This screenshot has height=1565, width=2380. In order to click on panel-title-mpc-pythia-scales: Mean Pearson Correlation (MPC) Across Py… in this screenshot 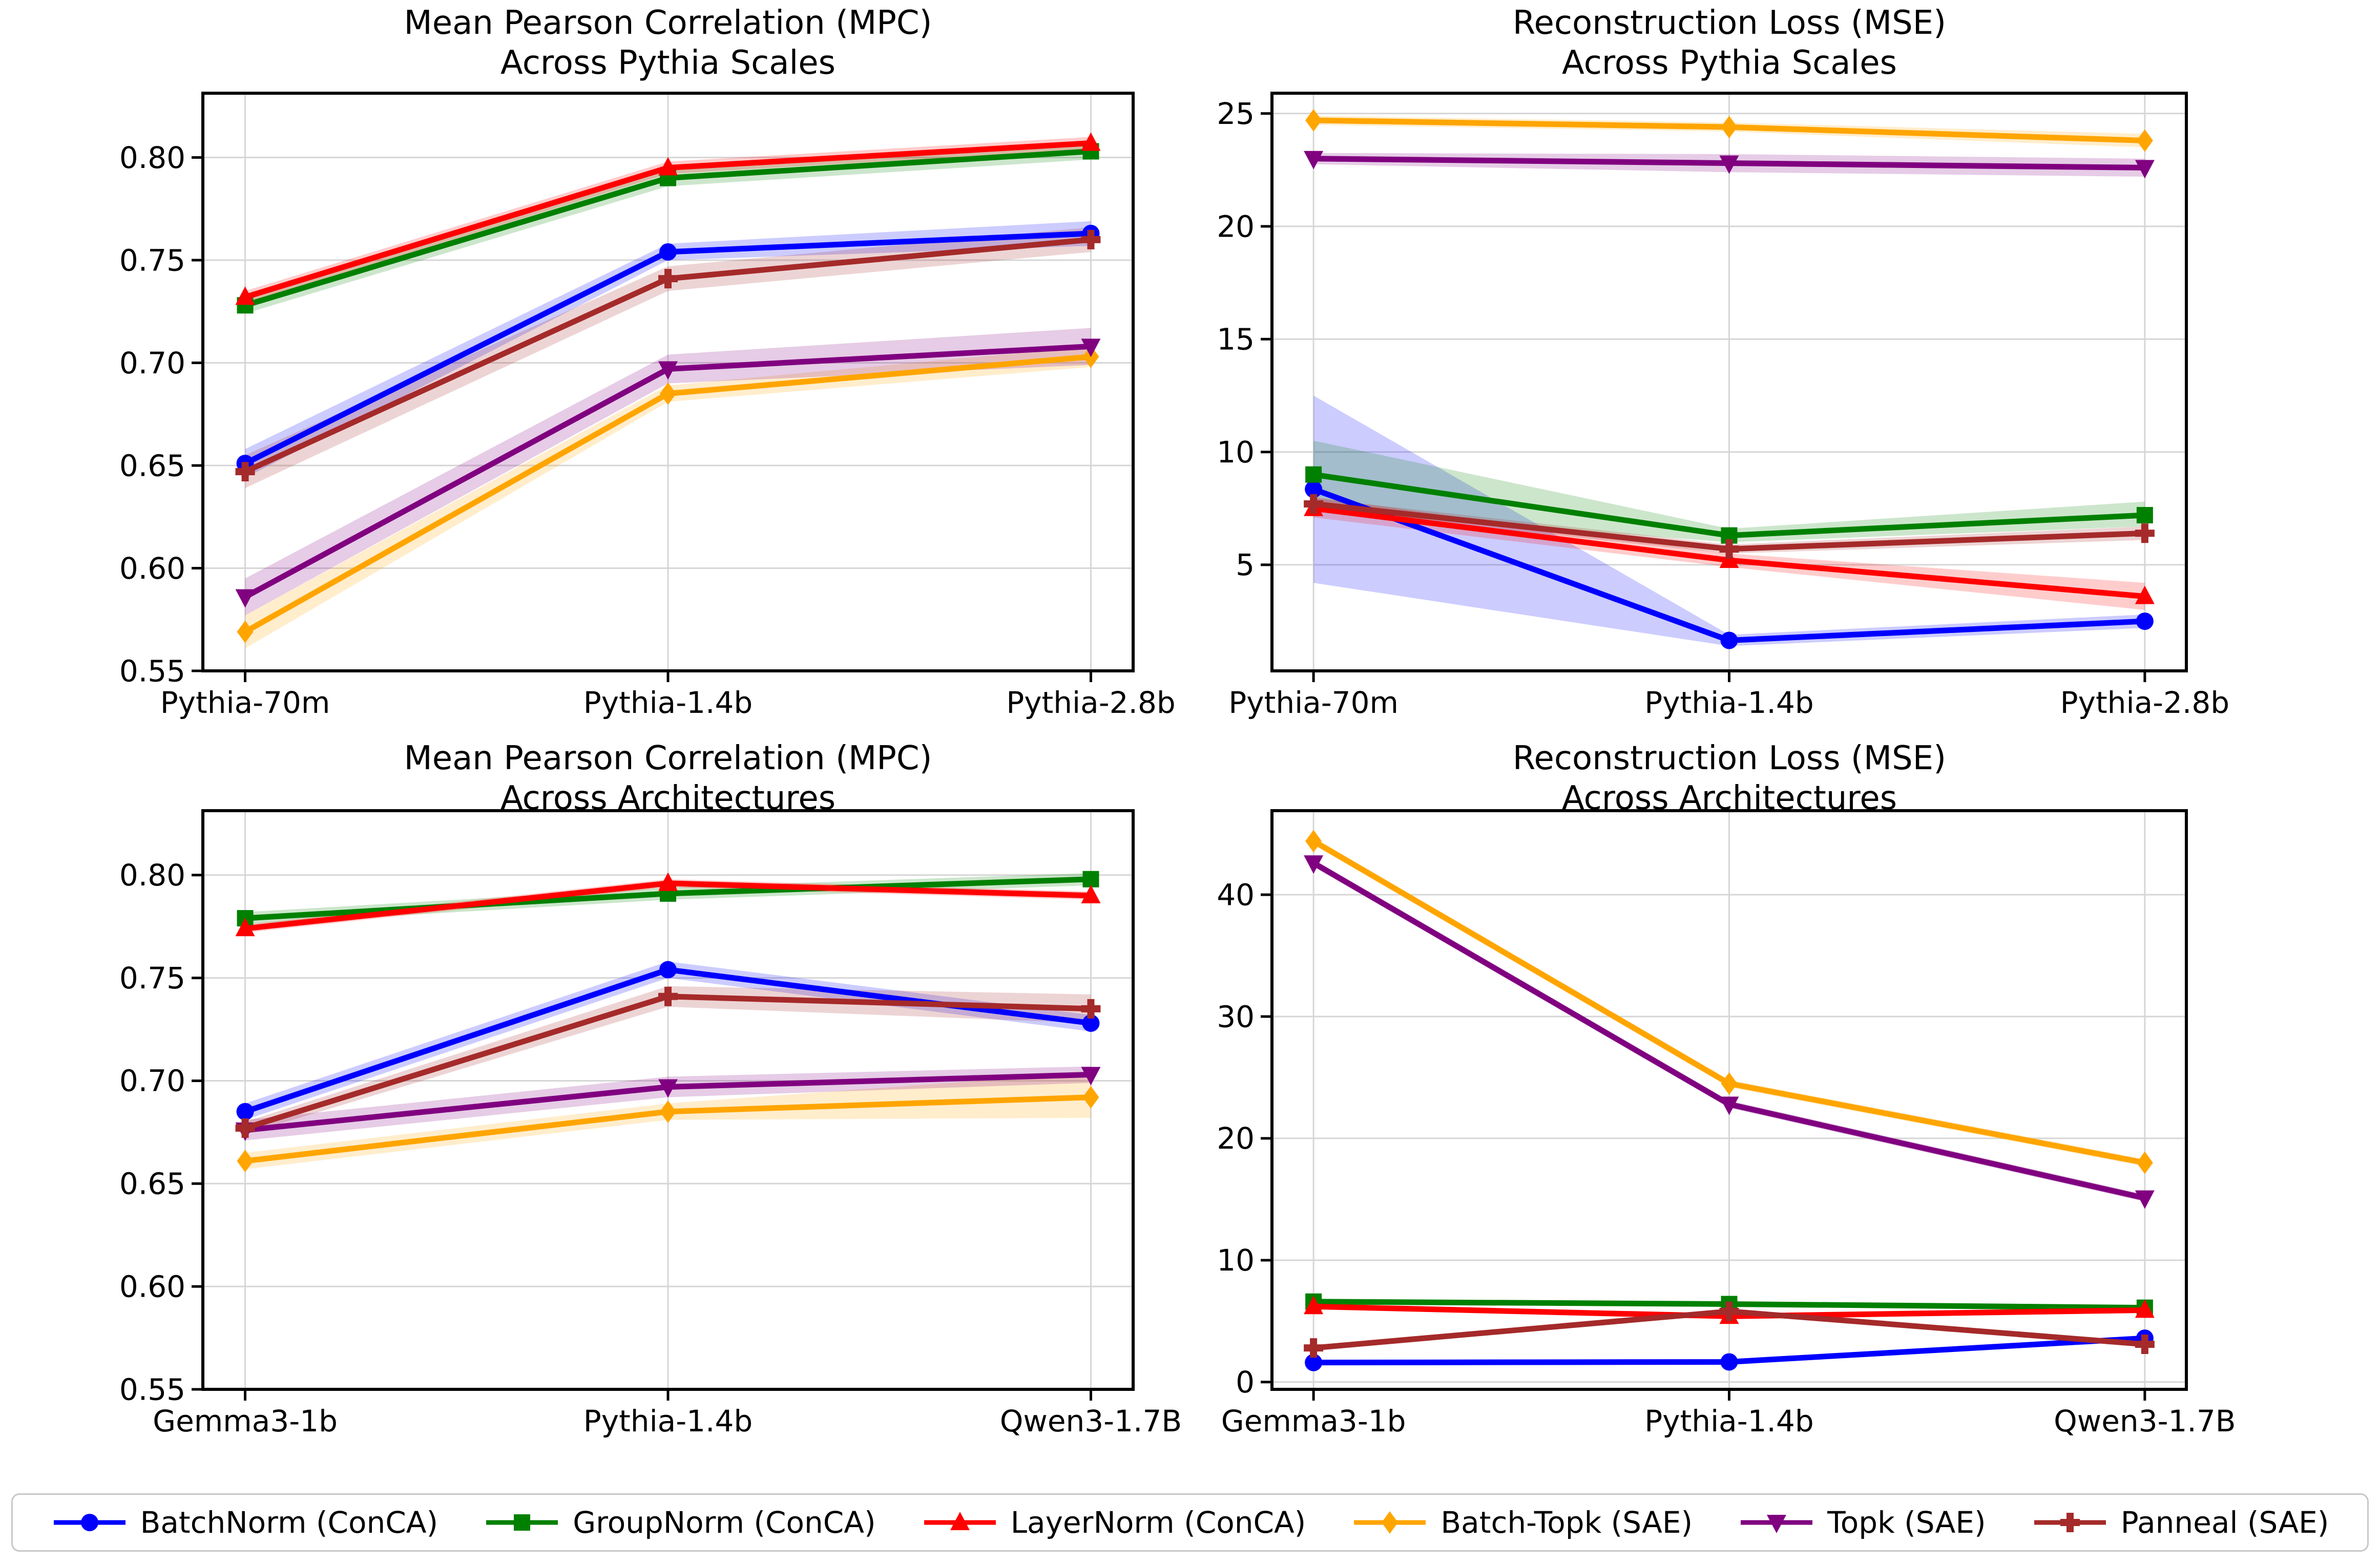, I will do `click(668, 43)`.